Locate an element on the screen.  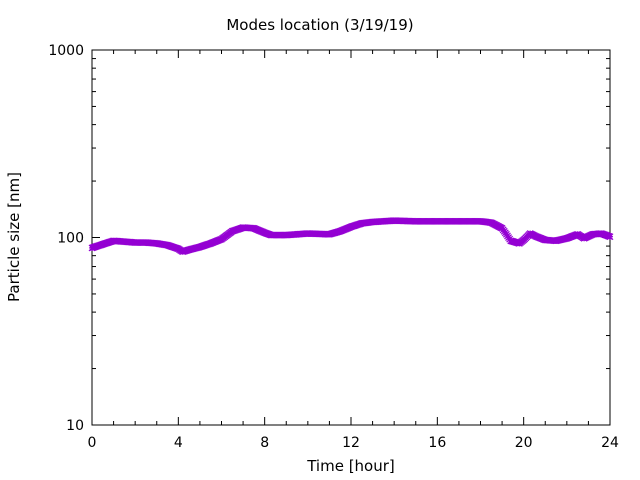
data-point is located at coordinates (610, 237).